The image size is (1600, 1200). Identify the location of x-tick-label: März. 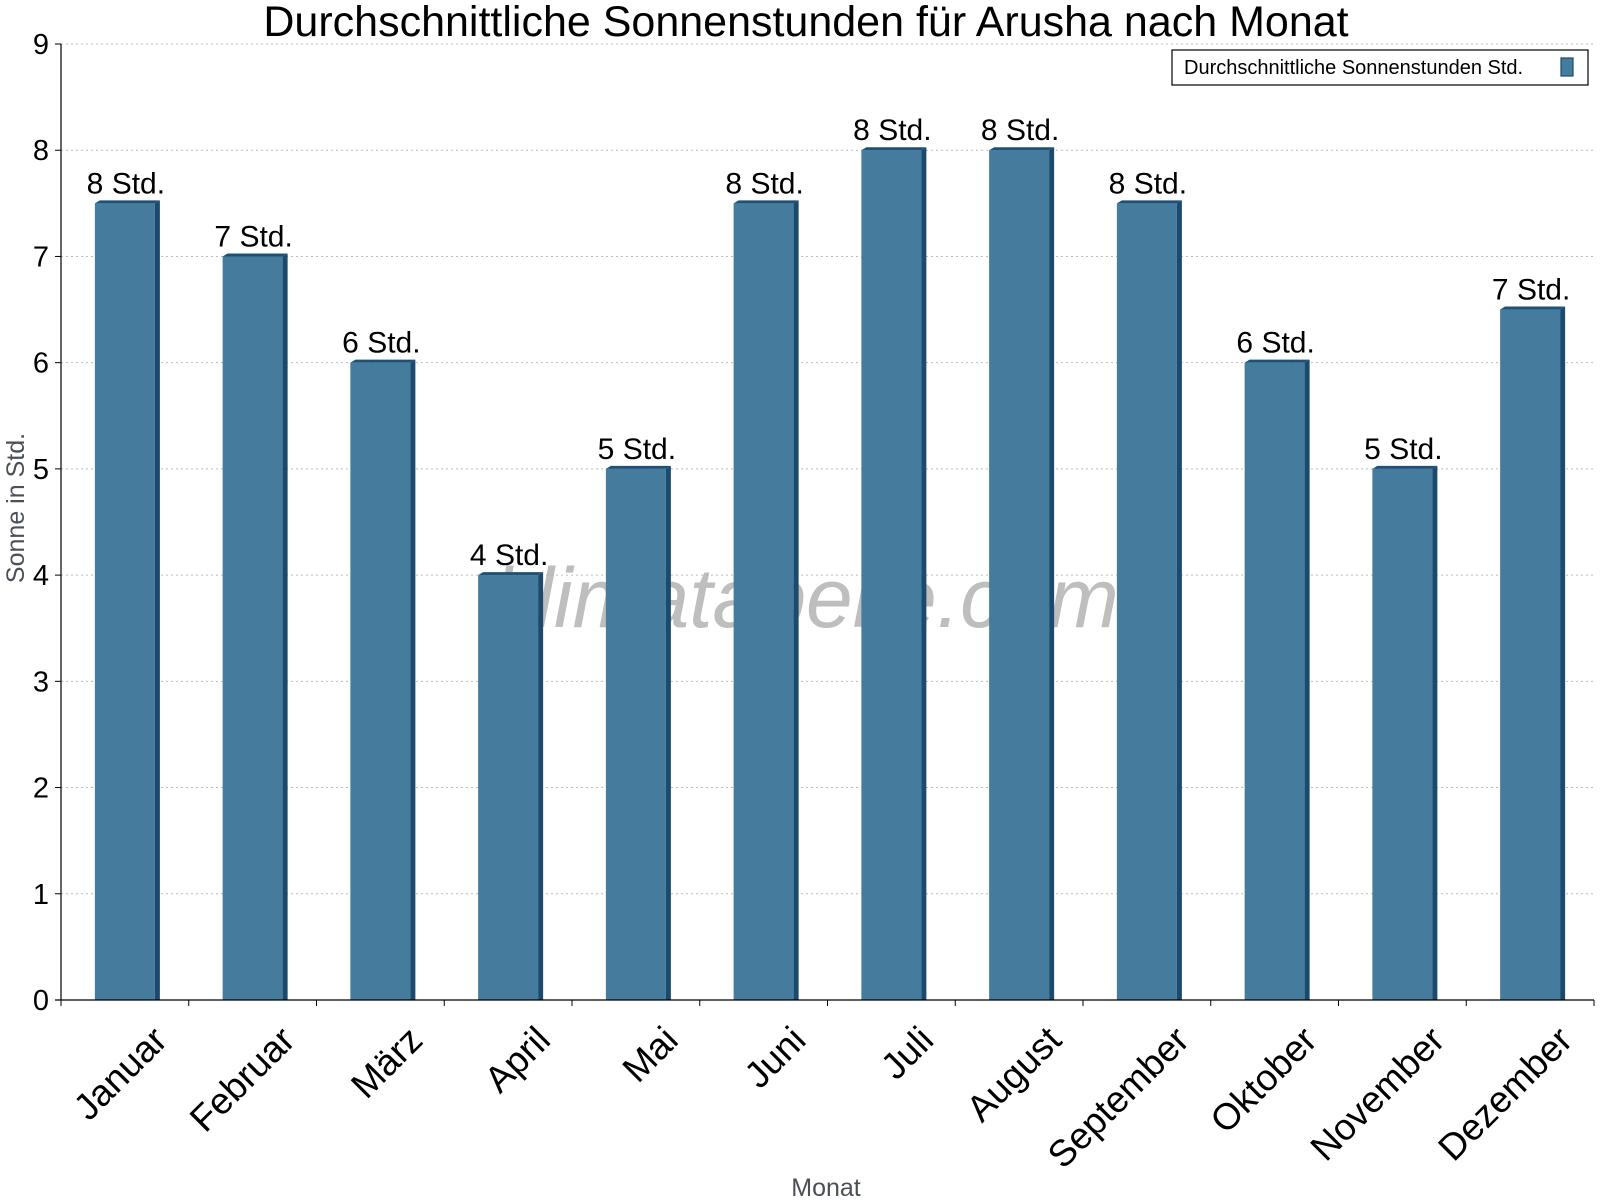
(386, 1062).